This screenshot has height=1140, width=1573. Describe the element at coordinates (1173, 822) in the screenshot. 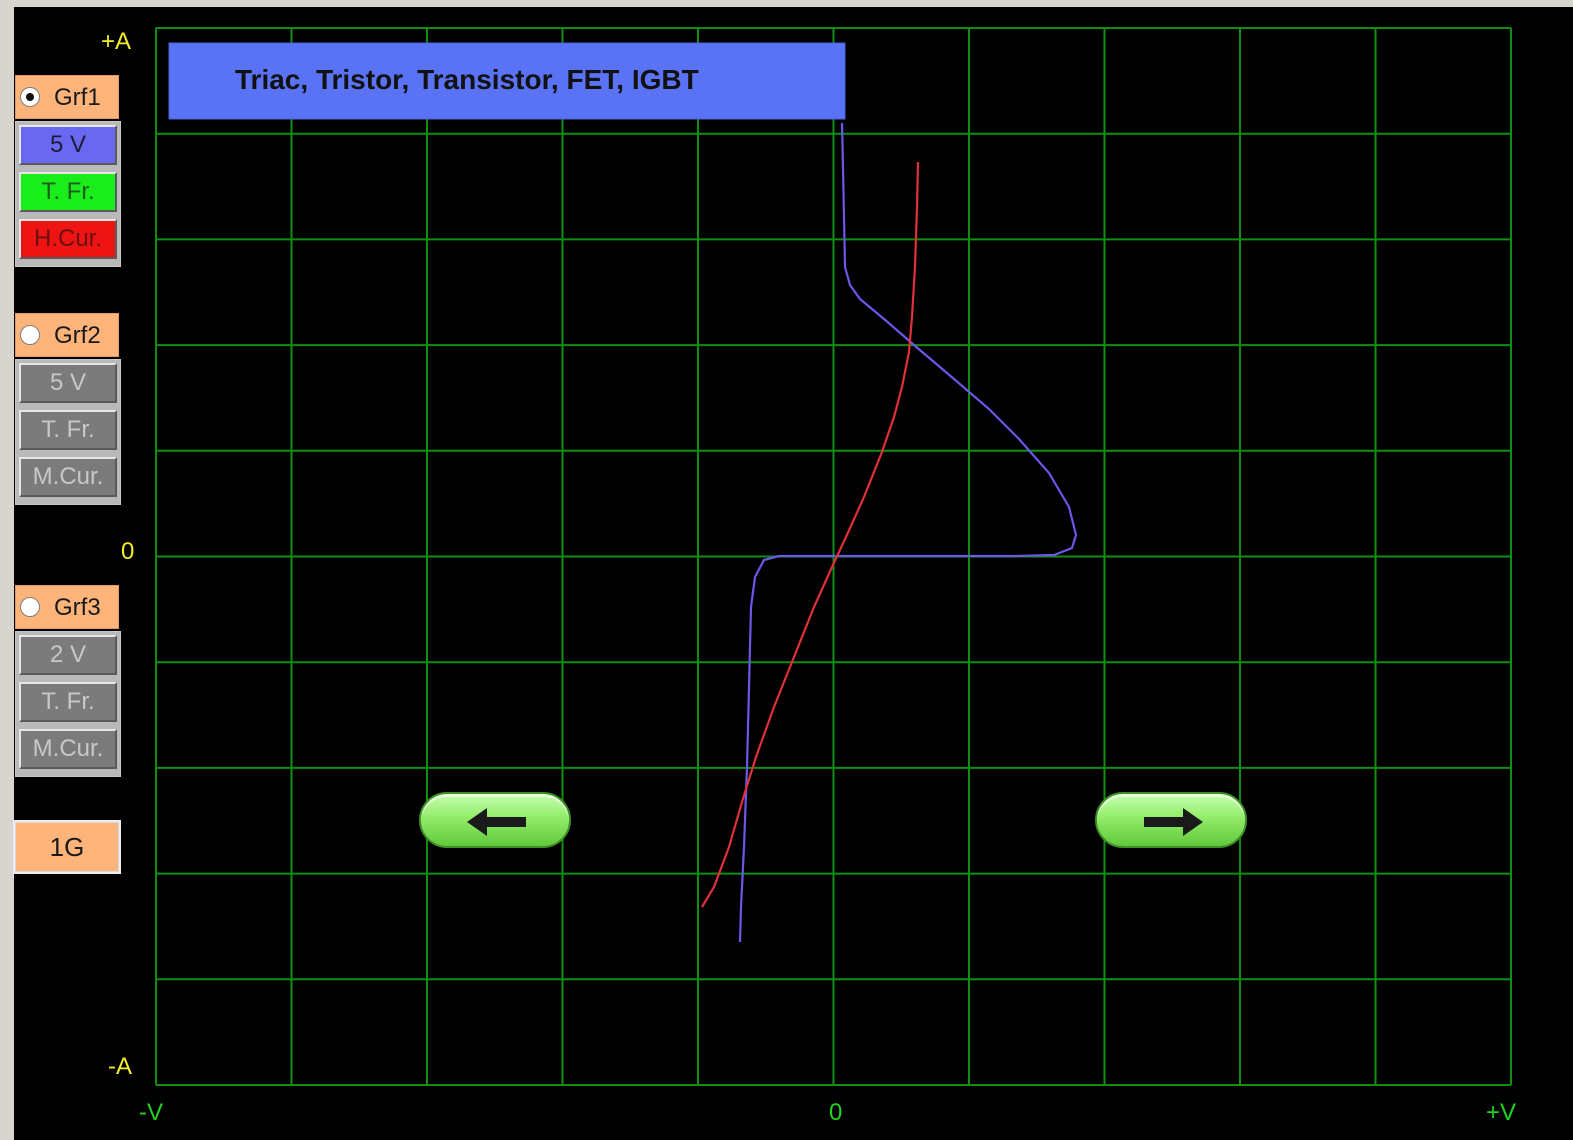

I see `arrow-right-icon` at that location.